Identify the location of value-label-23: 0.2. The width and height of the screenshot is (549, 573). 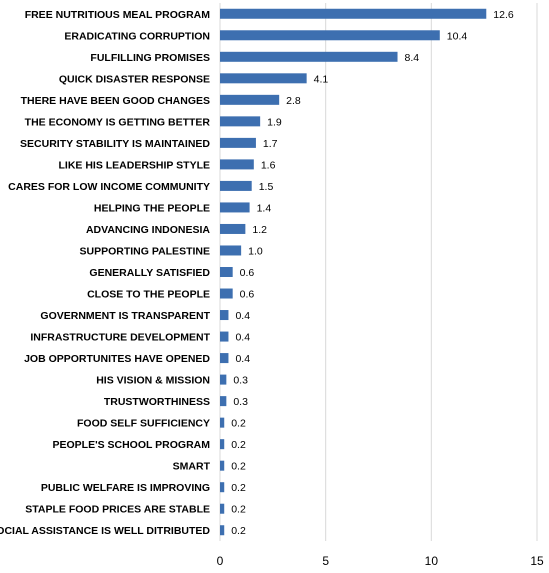
(238, 510).